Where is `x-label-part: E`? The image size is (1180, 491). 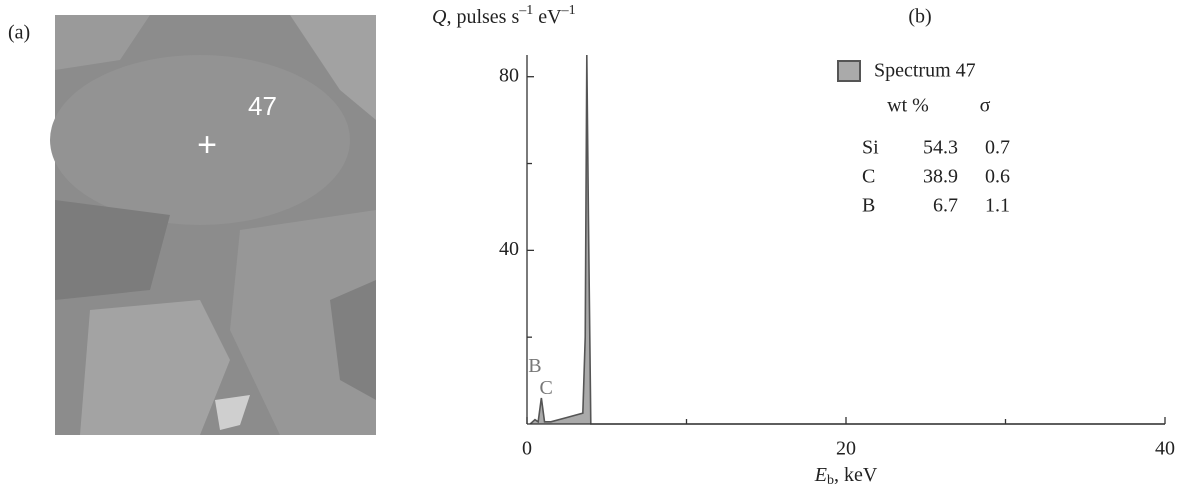 x-label-part: E is located at coordinates (820, 475).